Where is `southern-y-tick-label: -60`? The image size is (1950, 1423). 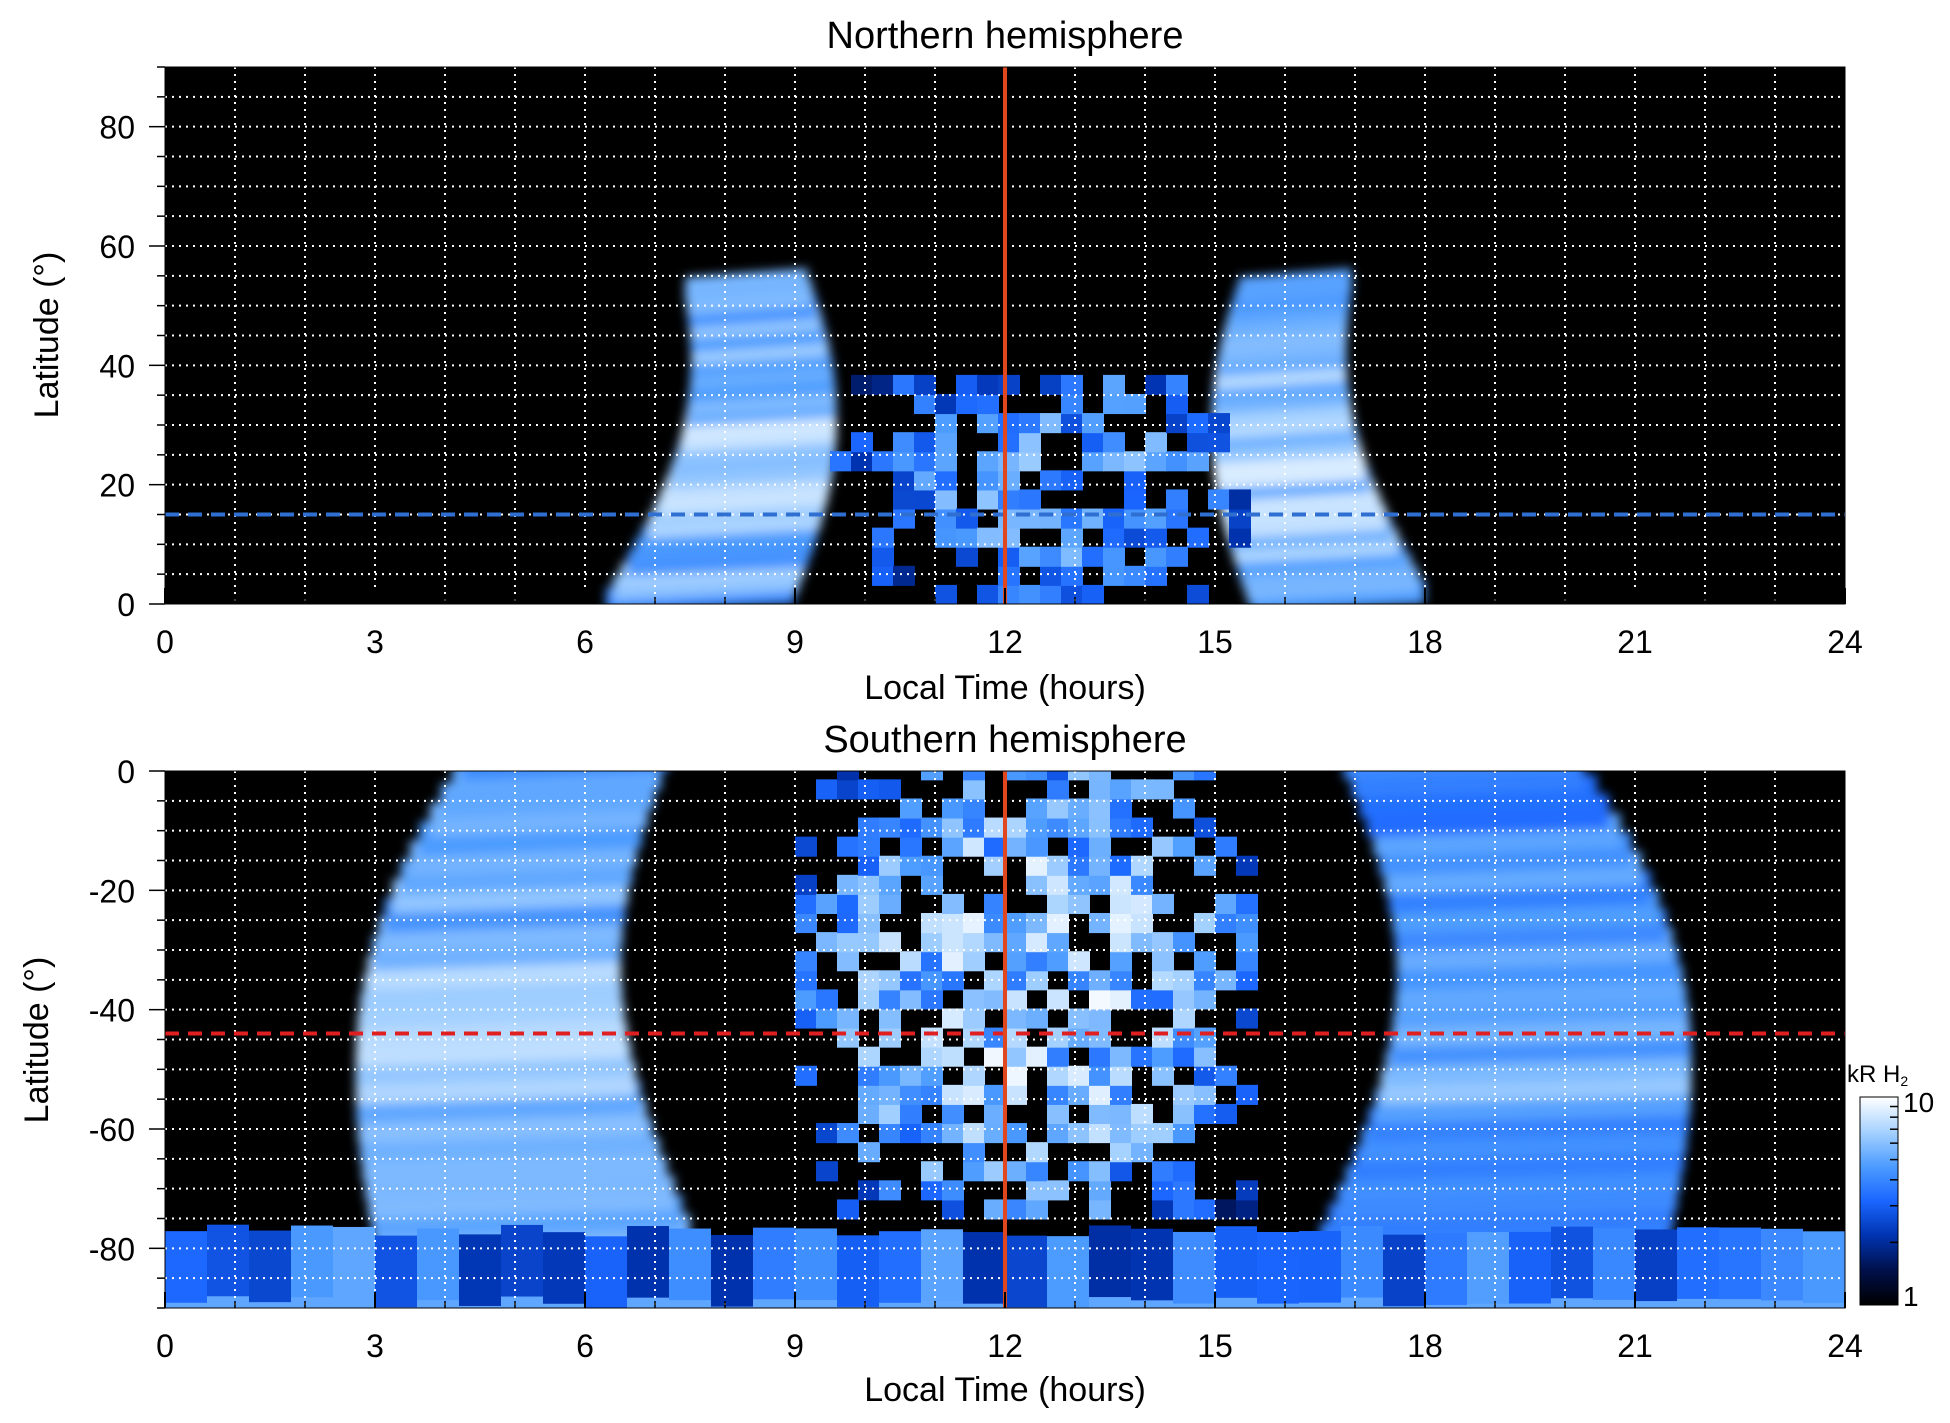
southern-y-tick-label: -60 is located at coordinates (112, 1130).